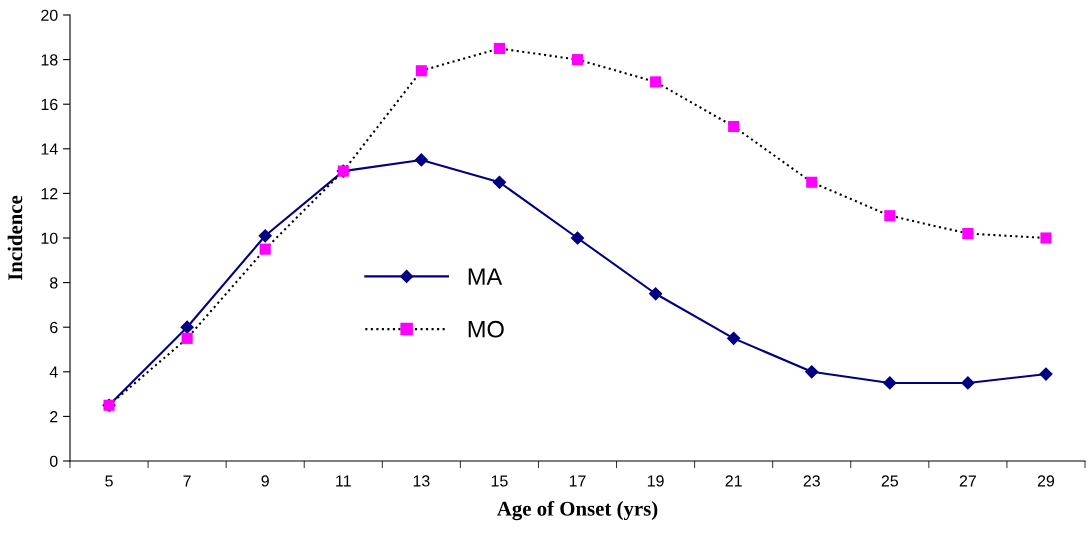 Image resolution: width=1088 pixels, height=545 pixels. What do you see at coordinates (655, 481) in the screenshot?
I see `x-tick-label: 19` at bounding box center [655, 481].